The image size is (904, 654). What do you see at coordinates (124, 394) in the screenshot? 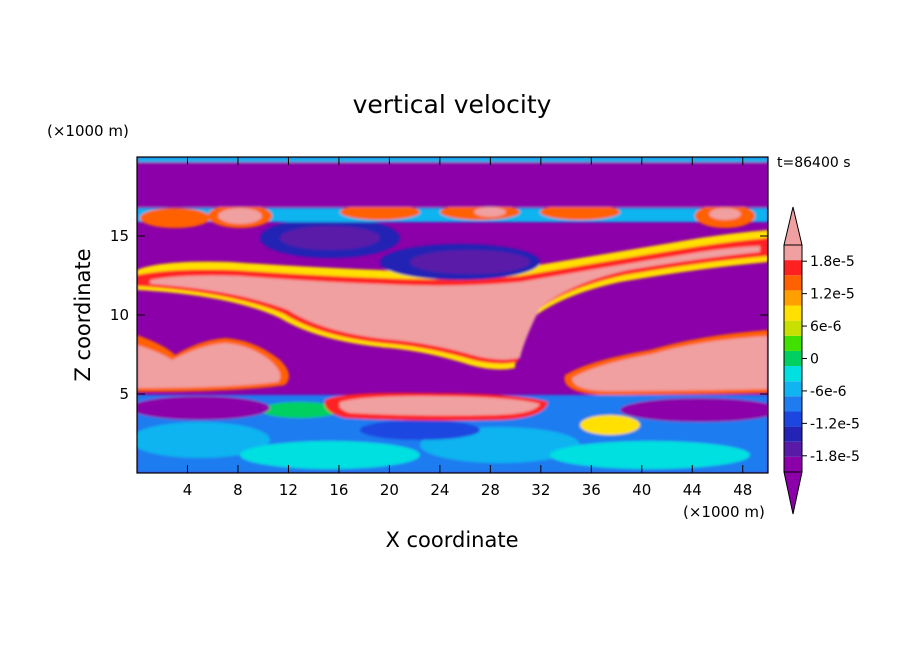
I see `y-tick-label: 5` at bounding box center [124, 394].